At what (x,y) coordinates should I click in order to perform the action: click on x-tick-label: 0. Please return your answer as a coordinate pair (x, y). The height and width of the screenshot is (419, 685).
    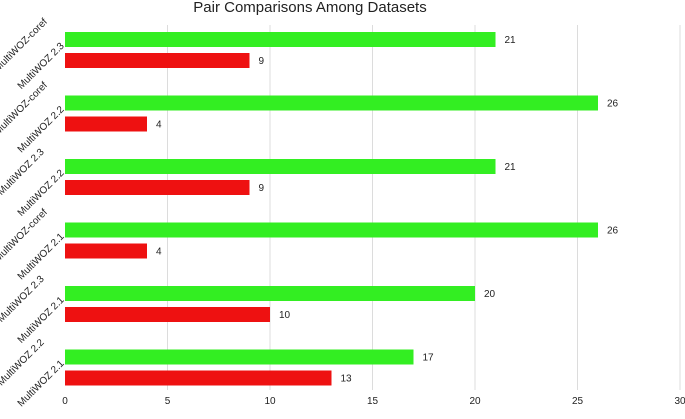
    Looking at the image, I should click on (65, 401).